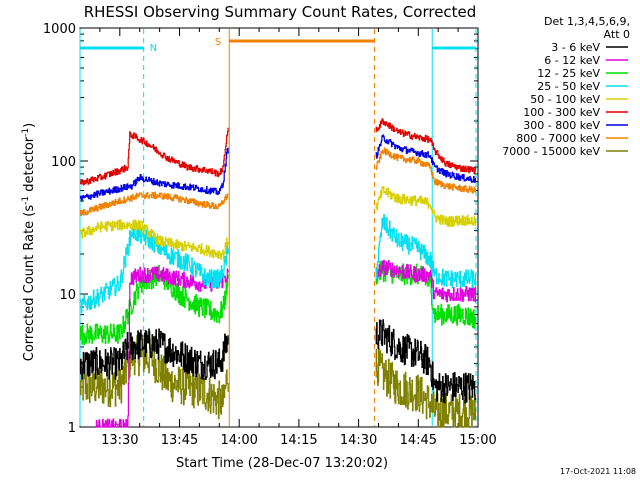 The width and height of the screenshot is (640, 484). What do you see at coordinates (282, 463) in the screenshot?
I see `x-axis-label: Start Time (28-Dec-07 13:20:02)` at bounding box center [282, 463].